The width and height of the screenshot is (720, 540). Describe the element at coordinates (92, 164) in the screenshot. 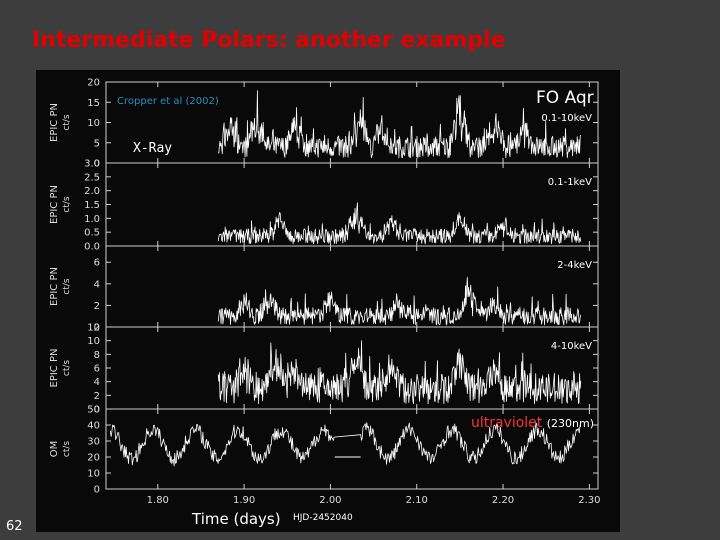

I see `y-tick-label: 3.0` at that location.